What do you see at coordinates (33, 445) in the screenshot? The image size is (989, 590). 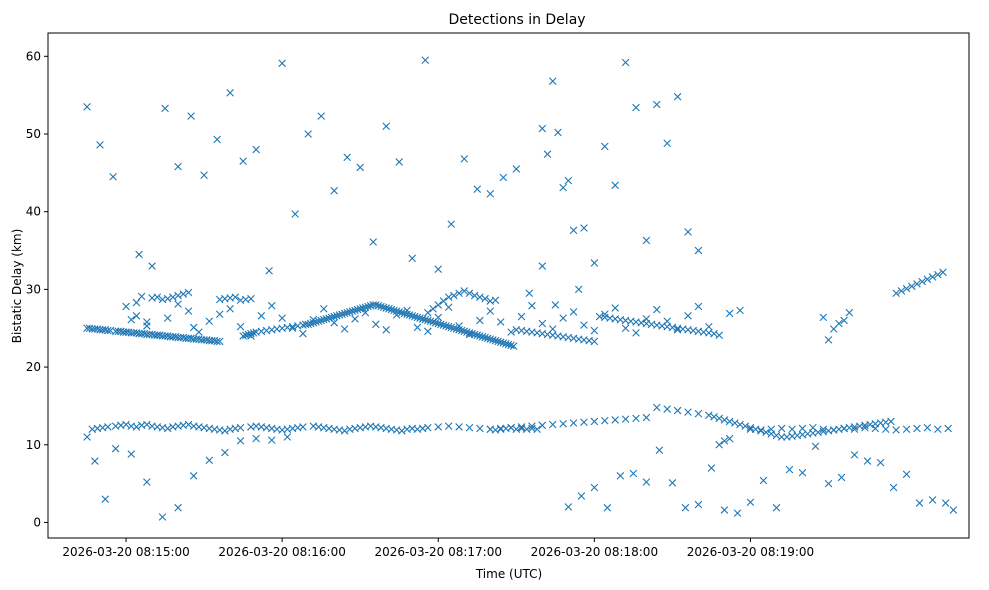 I see `y-tick-label: 10` at bounding box center [33, 445].